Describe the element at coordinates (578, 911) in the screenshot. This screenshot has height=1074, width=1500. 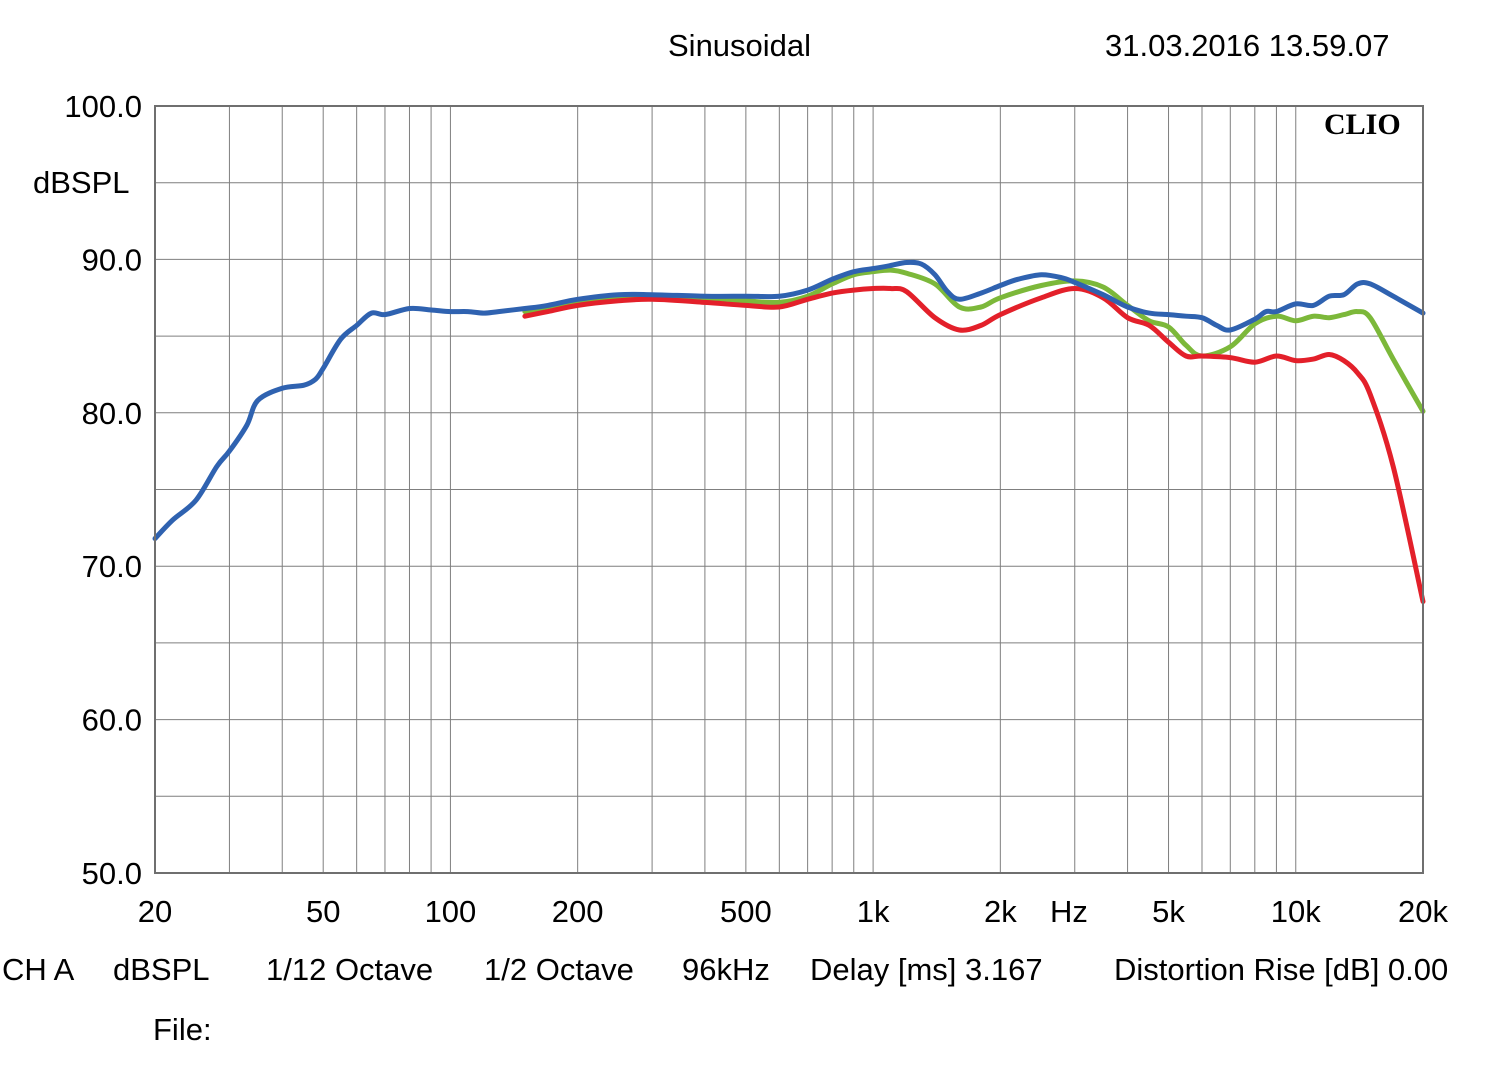
I see `x-tick-label: 200` at that location.